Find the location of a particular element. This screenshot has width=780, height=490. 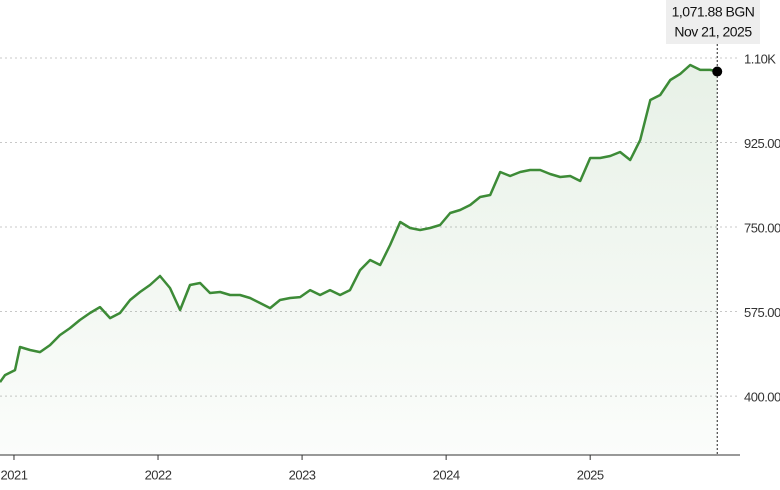

x-tick-label: 2021 is located at coordinates (14, 474).